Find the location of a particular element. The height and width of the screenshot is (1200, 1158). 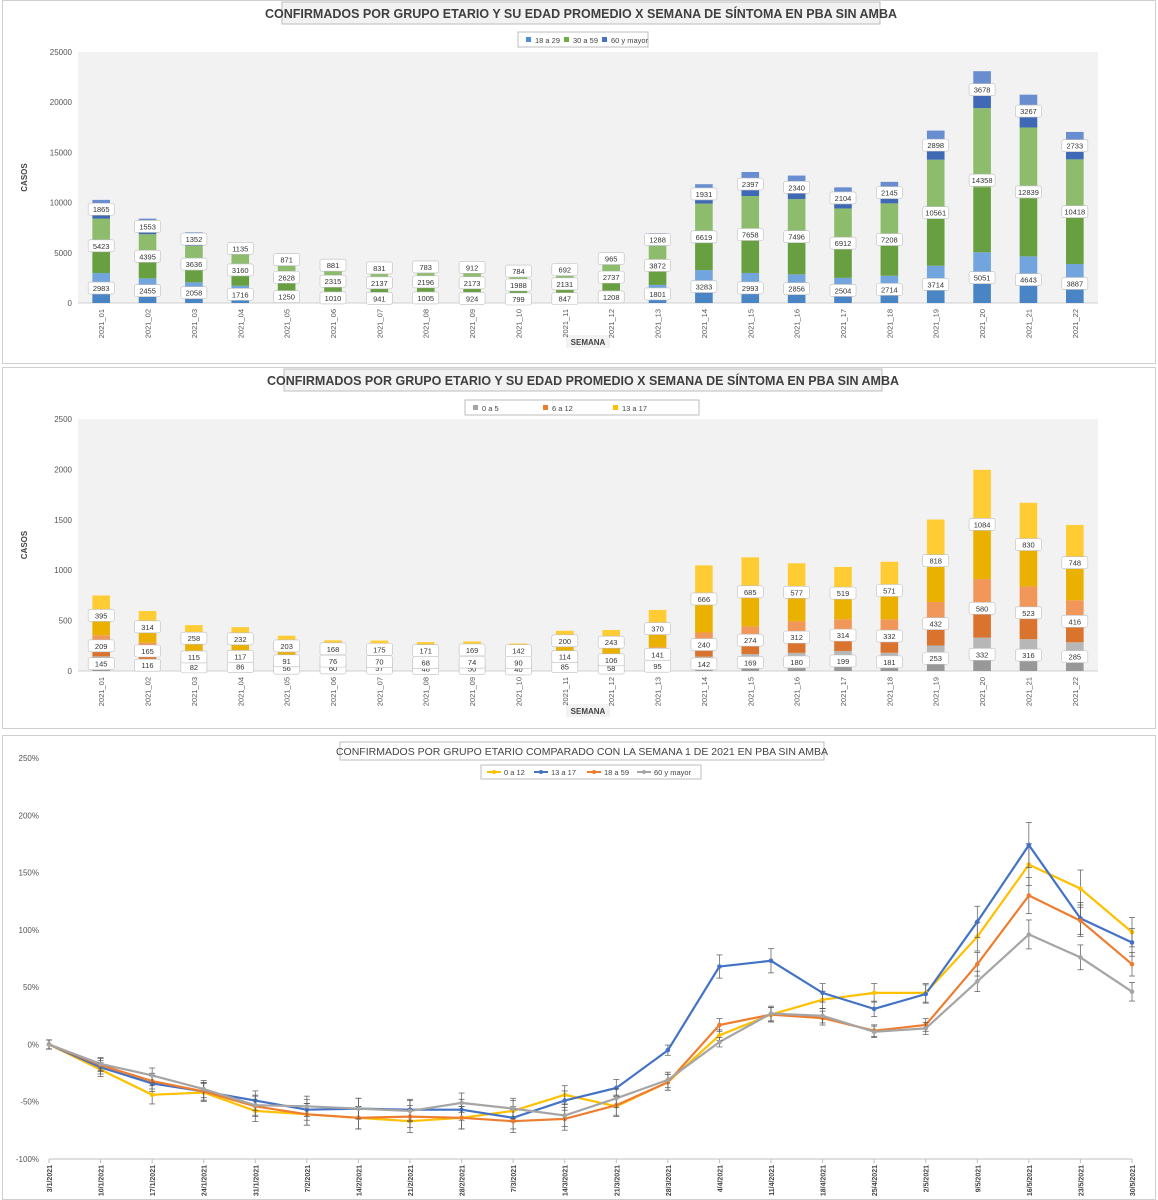

data-label: 2898 is located at coordinates (935, 145).